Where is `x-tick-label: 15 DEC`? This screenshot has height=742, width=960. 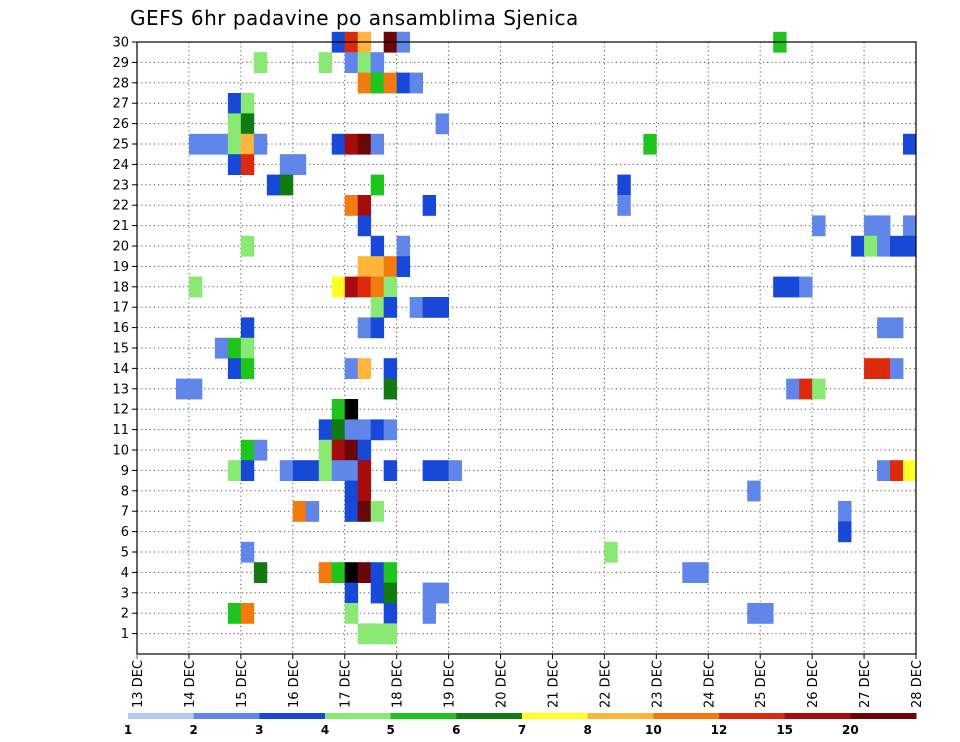
x-tick-label: 15 DEC is located at coordinates (242, 684).